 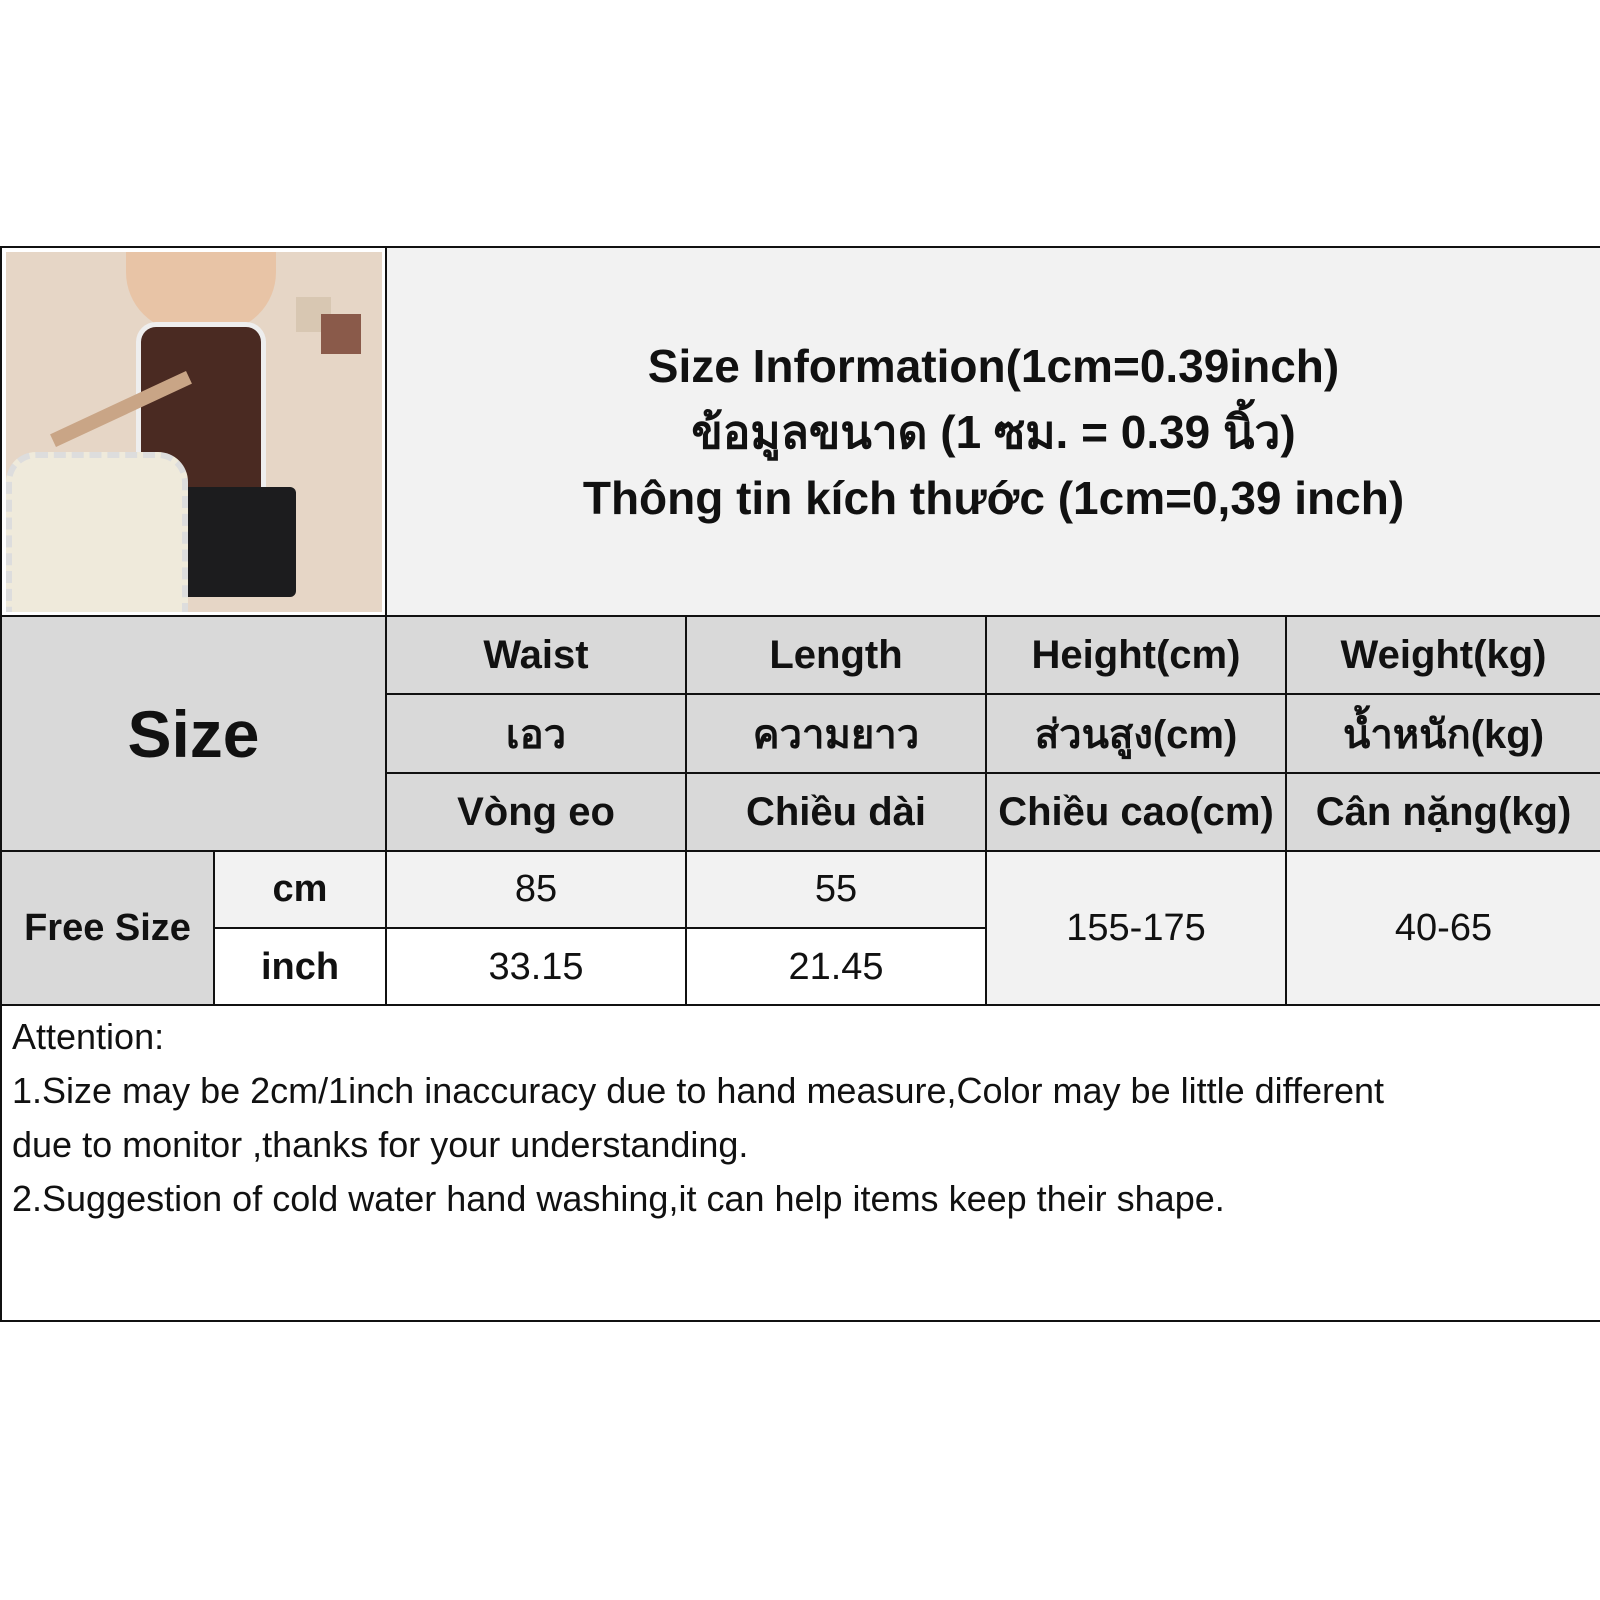 I want to click on header-height-vi: Chiều cao(cm), so click(x=1136, y=812).